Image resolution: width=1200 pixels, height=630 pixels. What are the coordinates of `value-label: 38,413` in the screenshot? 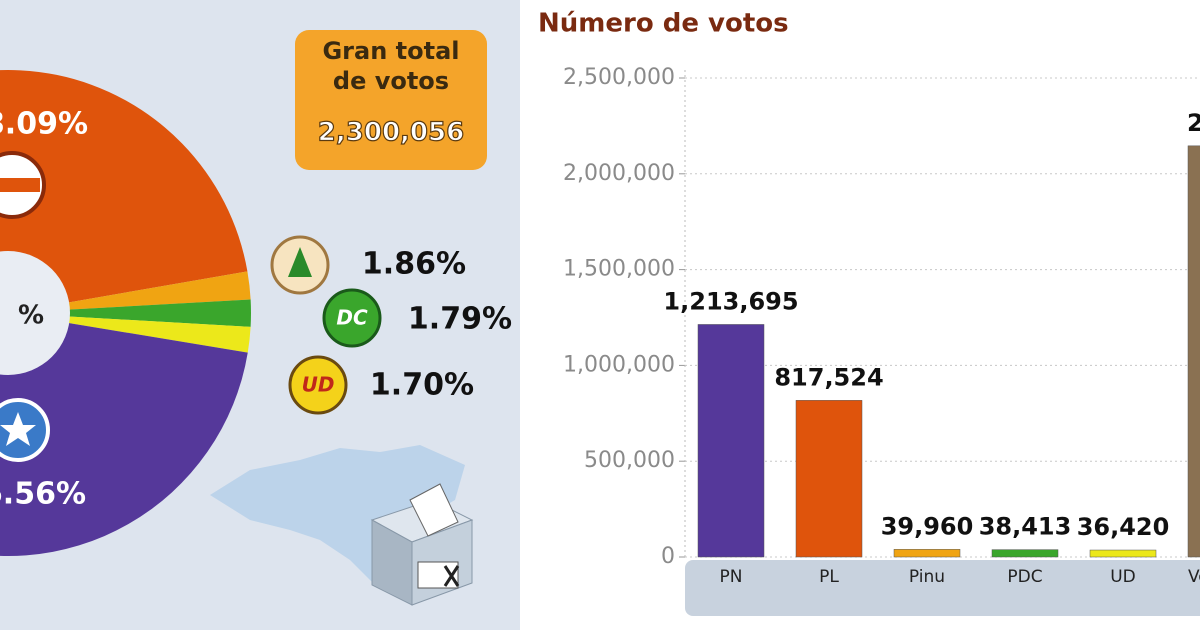 It's located at (1025, 527).